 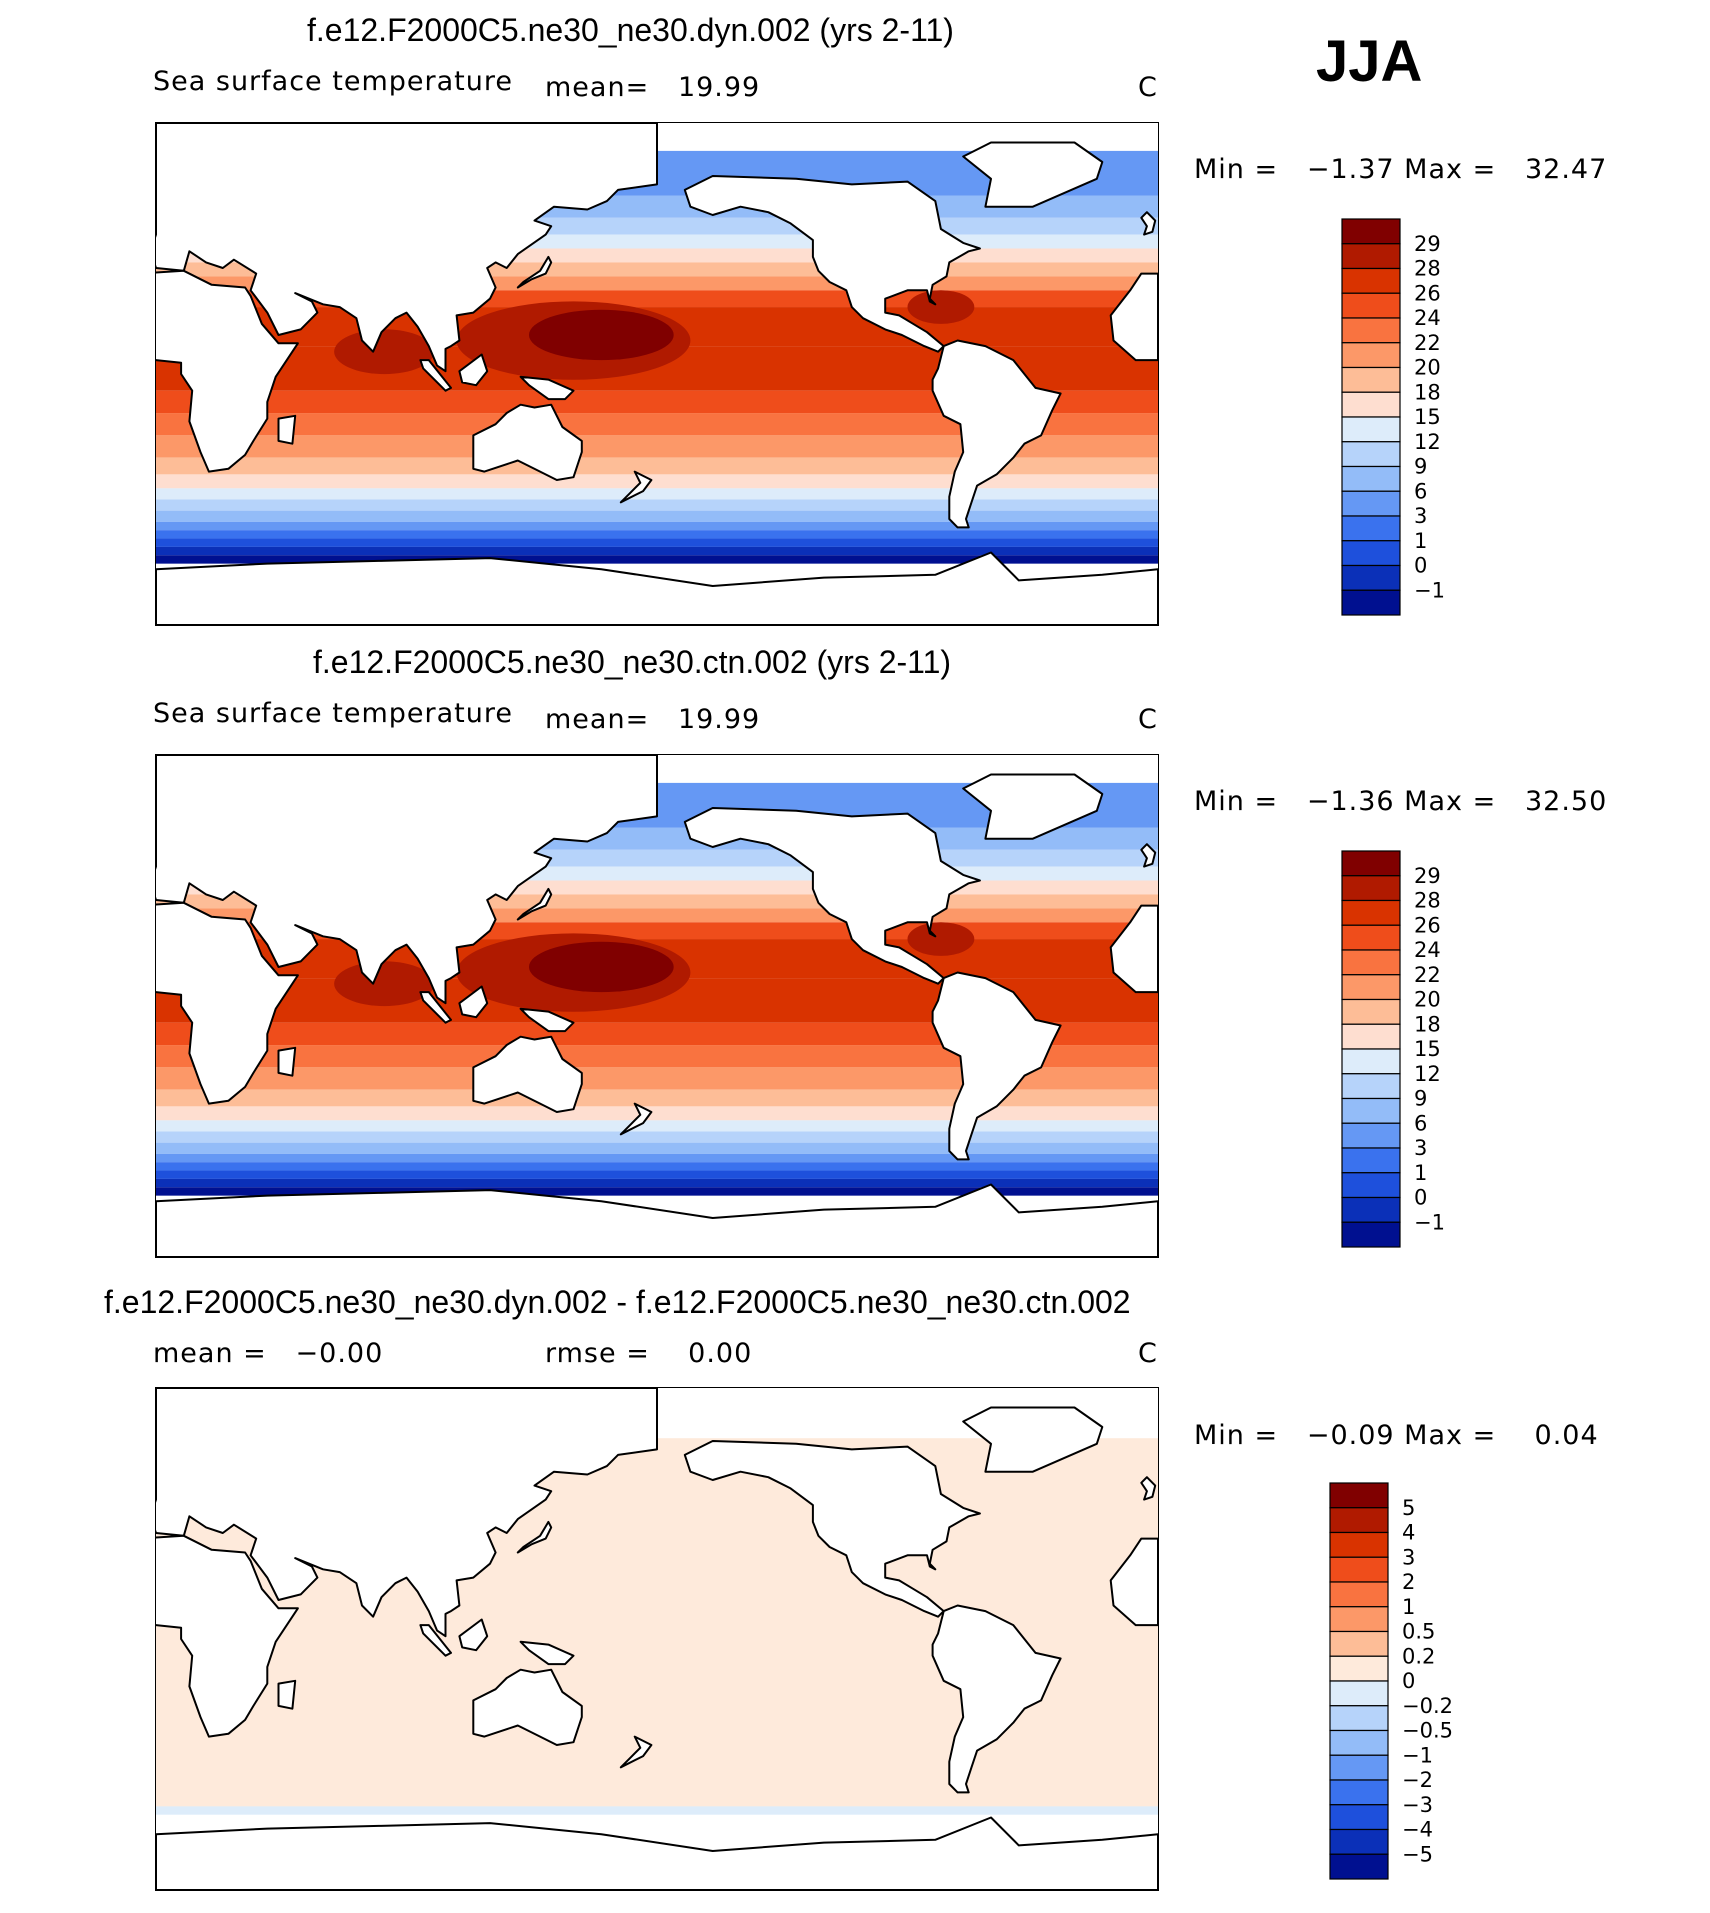 I want to click on season-label: JJA, so click(x=1369, y=61).